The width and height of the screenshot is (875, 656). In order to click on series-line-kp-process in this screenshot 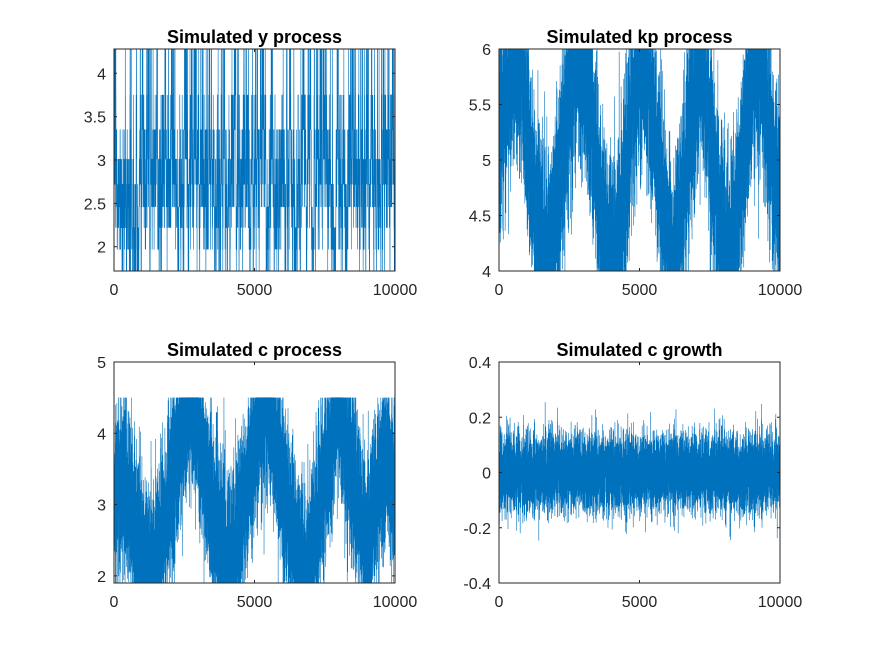, I will do `click(639, 160)`.